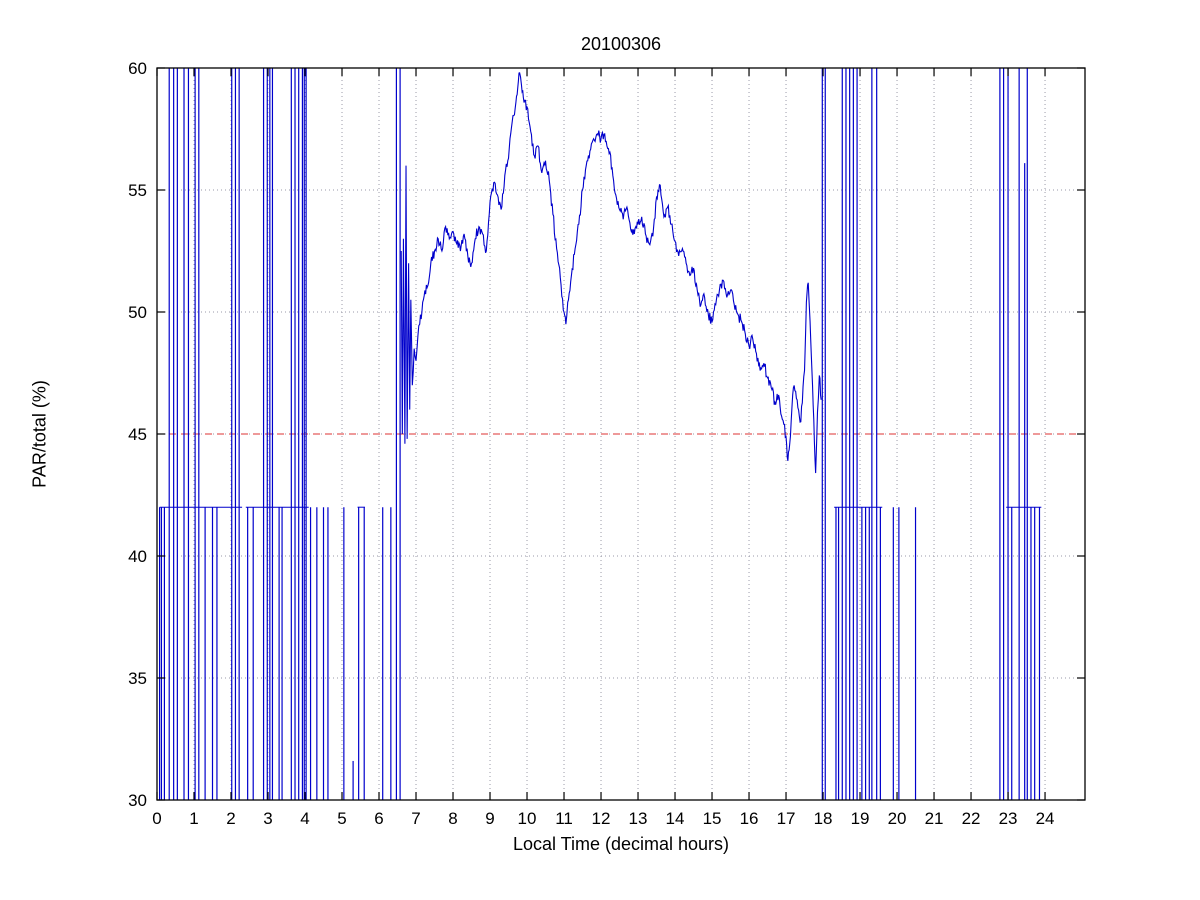 The width and height of the screenshot is (1200, 900). I want to click on svg-text: 9, so click(489, 818).